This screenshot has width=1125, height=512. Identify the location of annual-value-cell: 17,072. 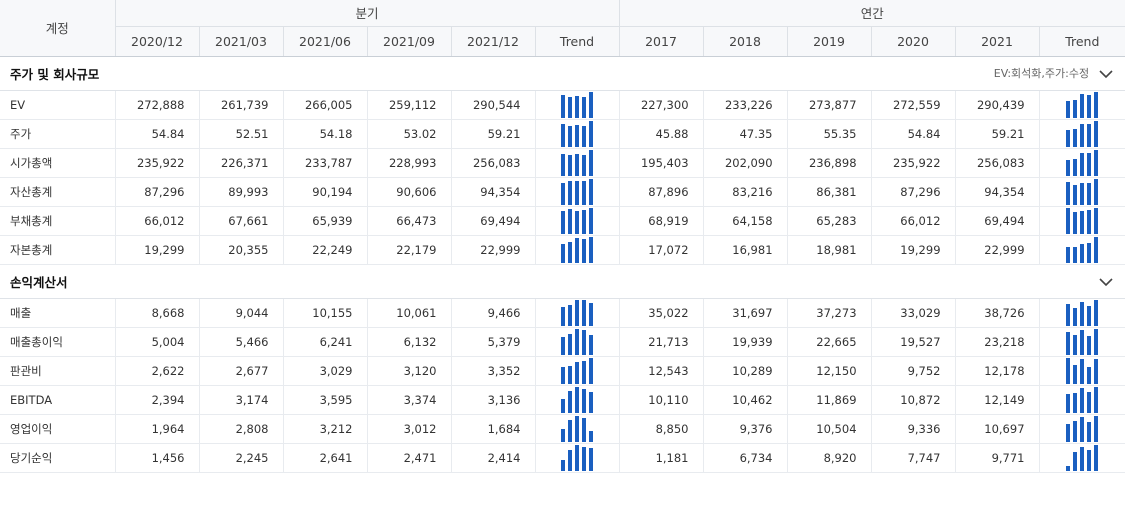
(661, 250).